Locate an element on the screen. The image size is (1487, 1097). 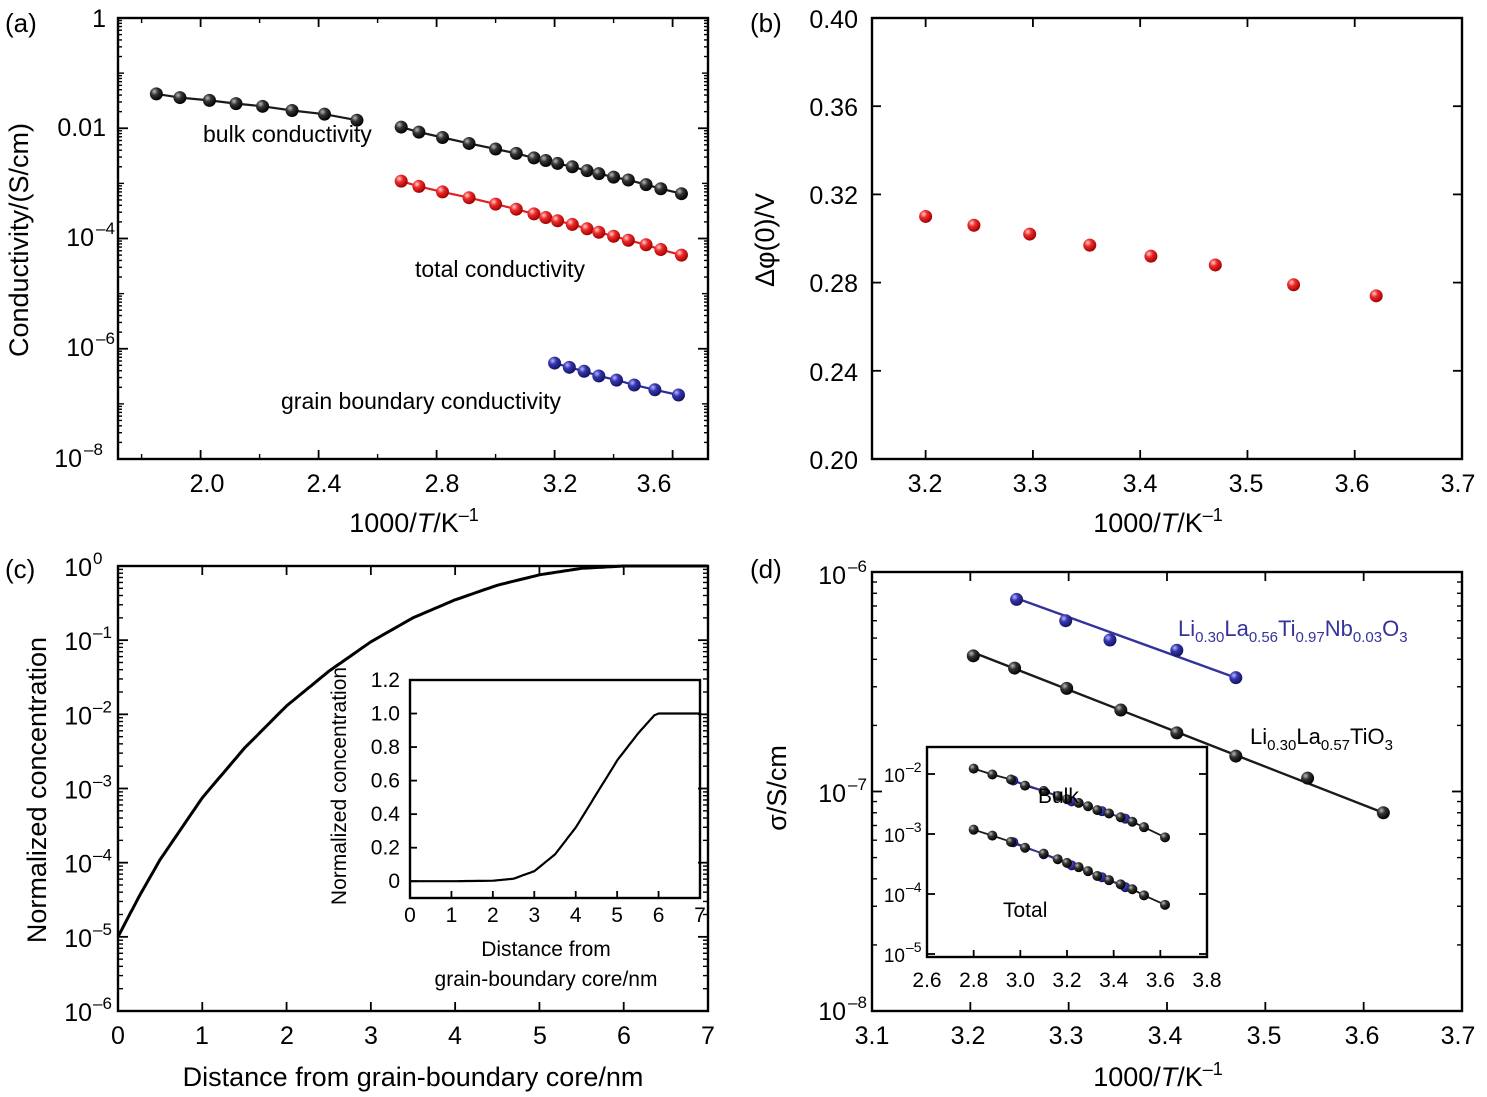
a-xtick: 3.6 is located at coordinates (654, 484).